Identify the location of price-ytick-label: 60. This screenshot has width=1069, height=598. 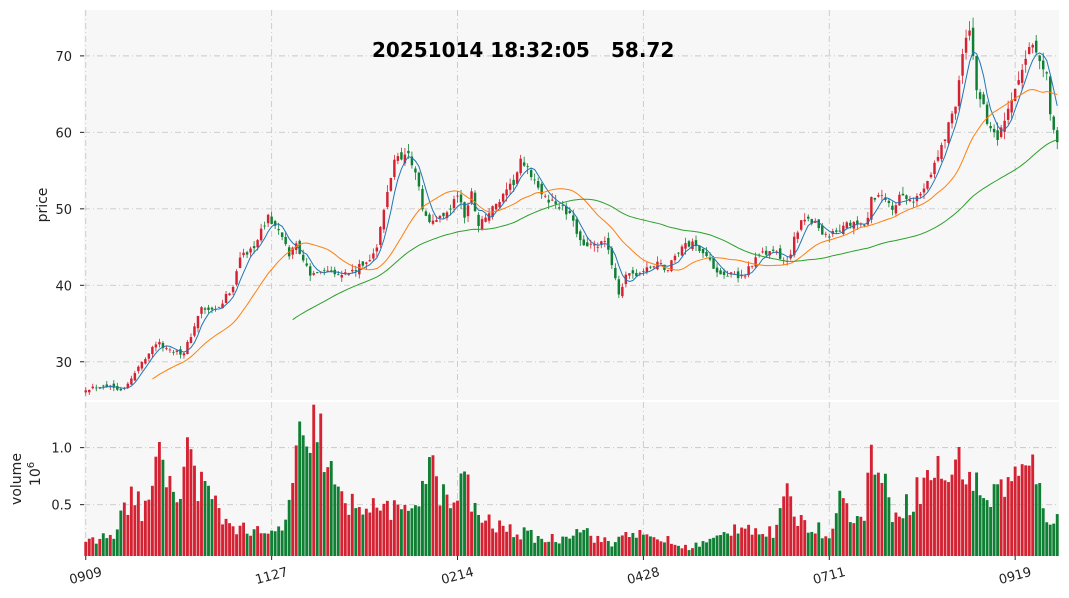
(63, 133).